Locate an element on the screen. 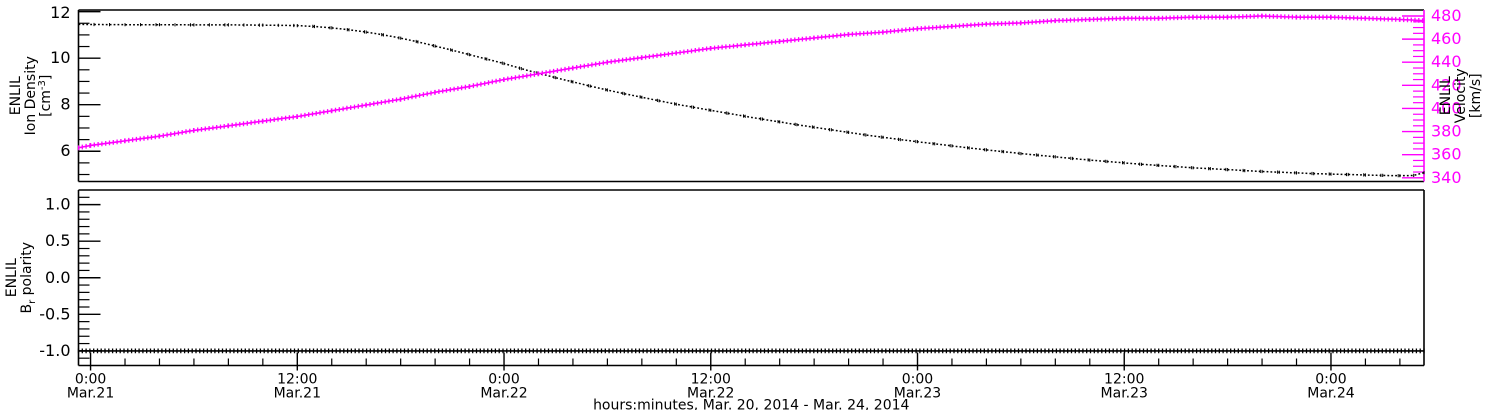  y-tick-label: 380 is located at coordinates (1446, 131).